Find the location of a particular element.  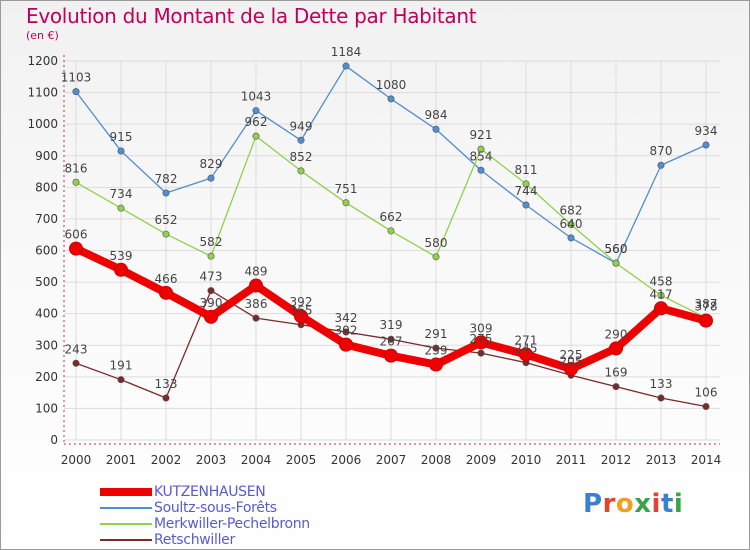

data-label: 458 is located at coordinates (661, 281).